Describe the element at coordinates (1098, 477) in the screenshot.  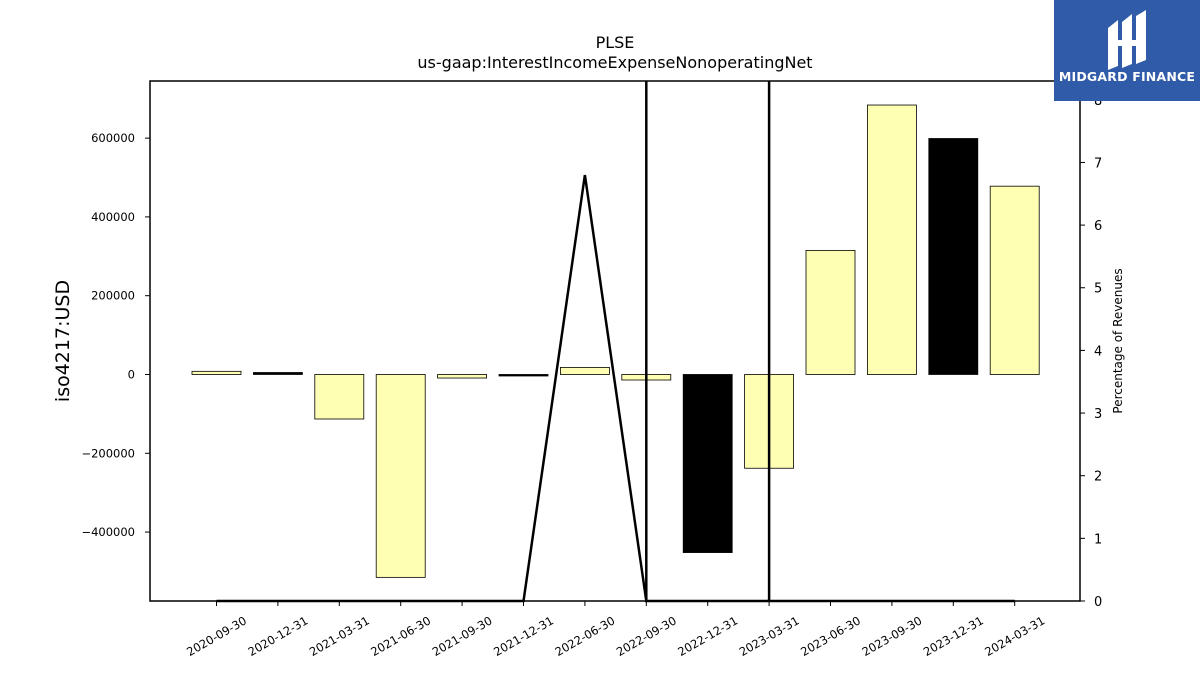
I see `y2-tick-label: 2` at that location.